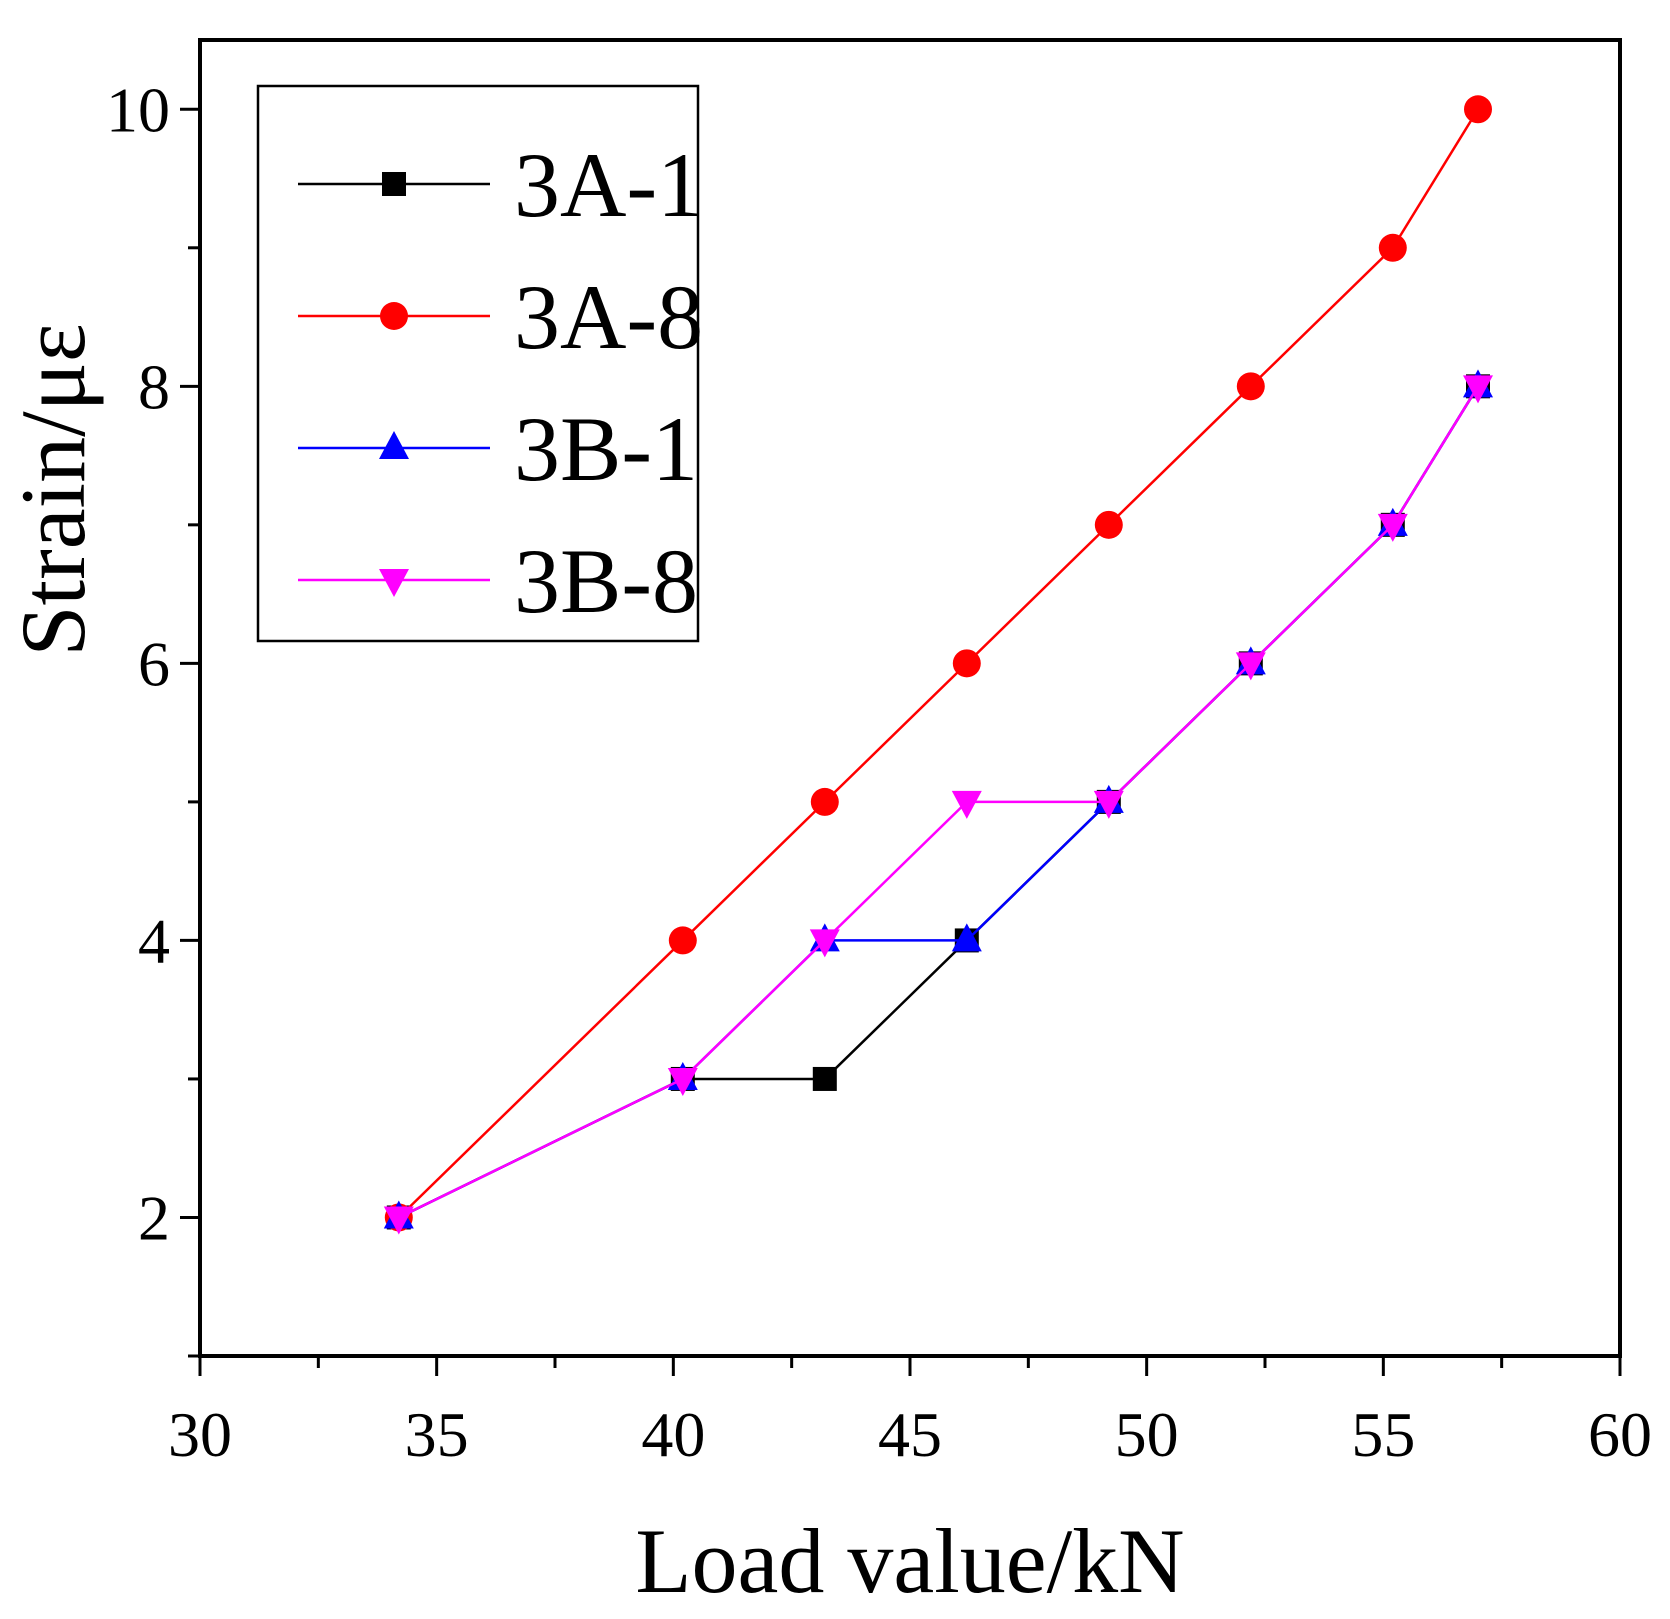  I want to click on legend-label: 3A-8, so click(608, 317).